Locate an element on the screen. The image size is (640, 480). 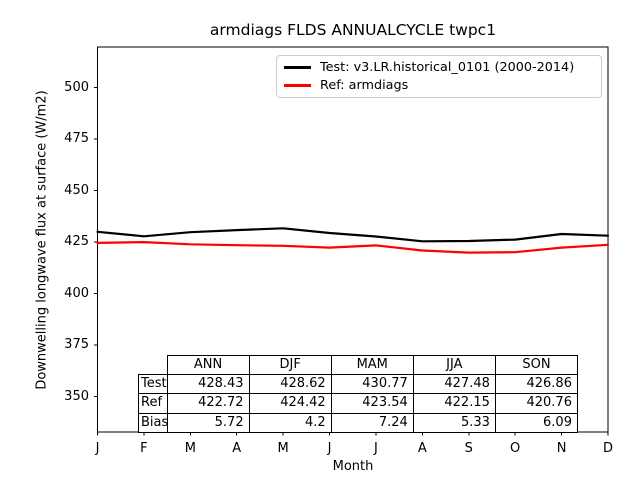
chart-title: armdiags FLDS ANNUALCYCLE twpc1 is located at coordinates (353, 30).